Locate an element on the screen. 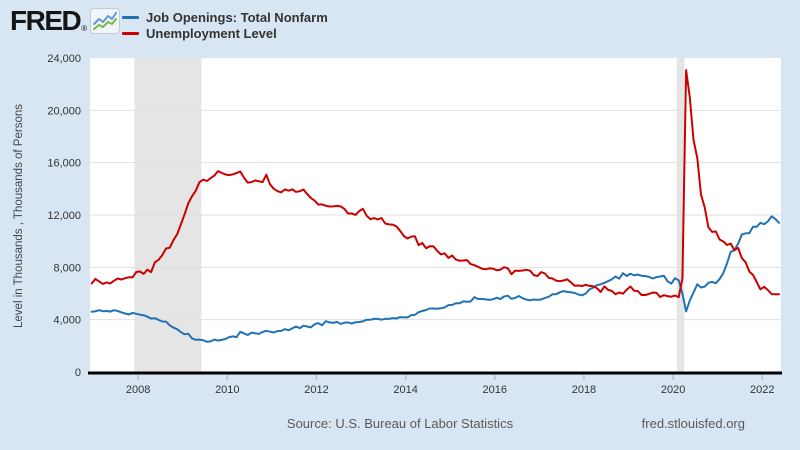  y-tick-label: 8,000 is located at coordinates (67, 268).